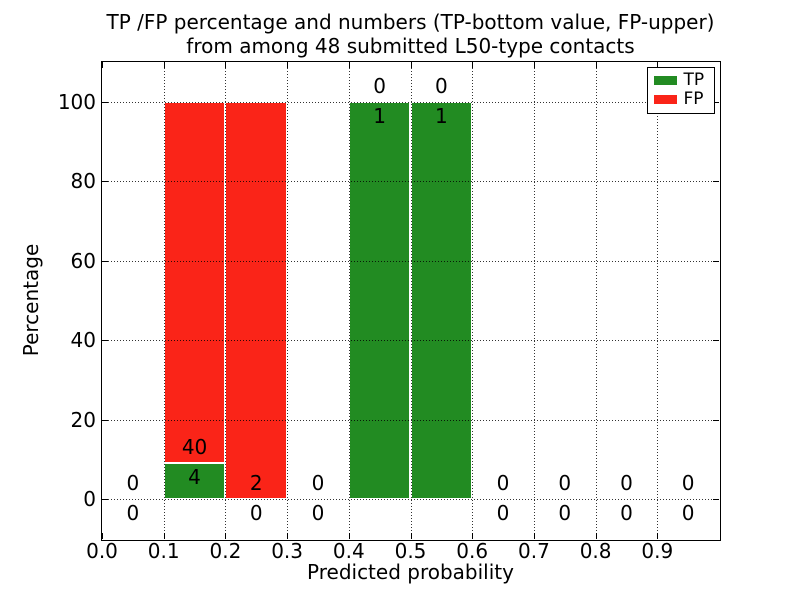 The image size is (800, 600). Describe the element at coordinates (287, 551) in the screenshot. I see `x-tick-label: 0.3` at that location.